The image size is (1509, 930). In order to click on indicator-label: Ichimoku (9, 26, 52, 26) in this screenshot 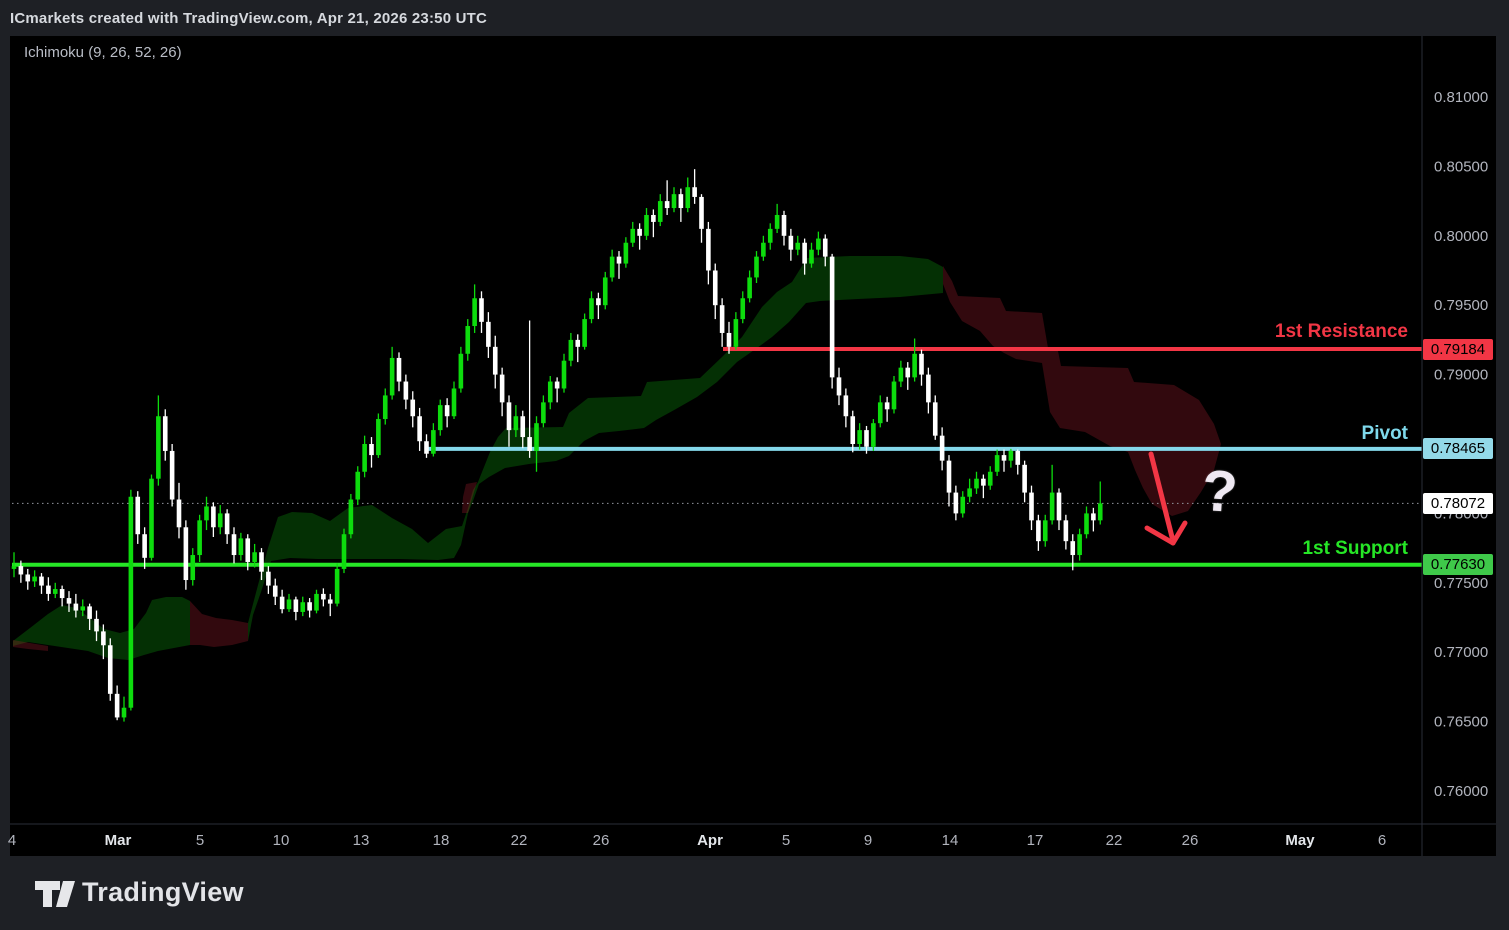, I will do `click(103, 52)`.